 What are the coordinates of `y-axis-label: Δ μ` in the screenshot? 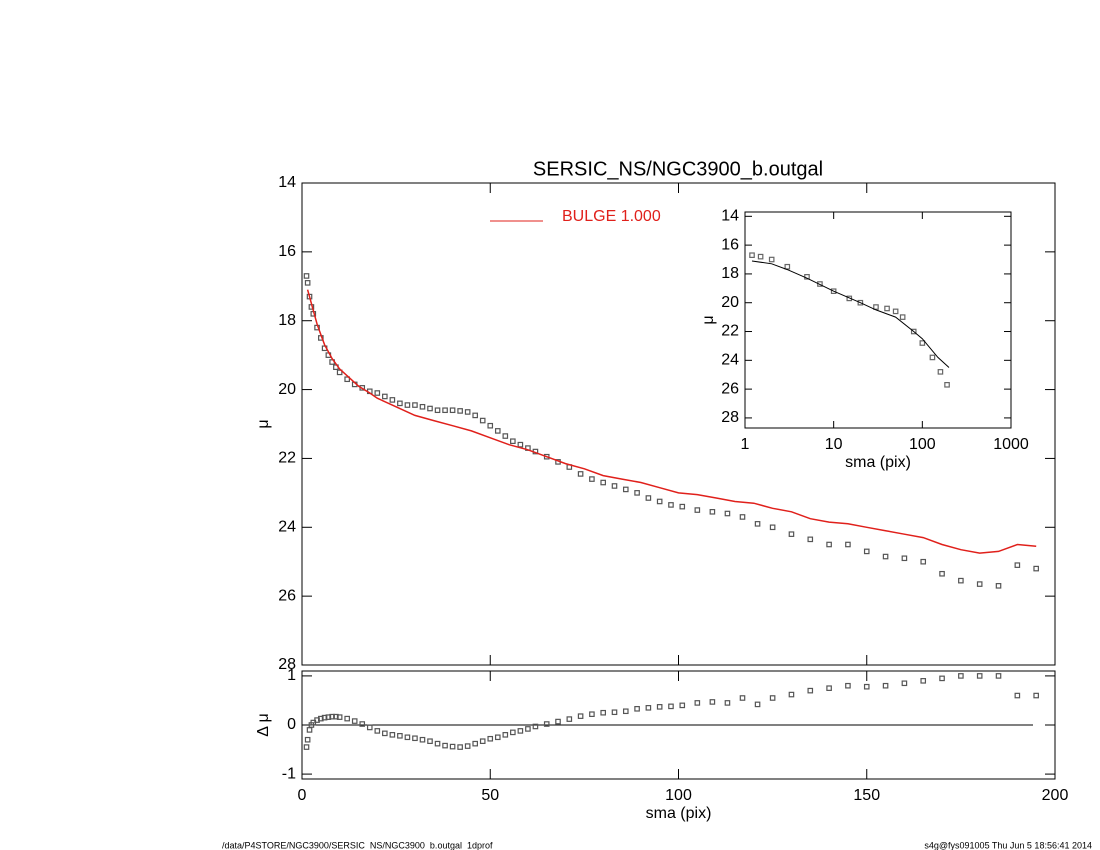 It's located at (263, 724).